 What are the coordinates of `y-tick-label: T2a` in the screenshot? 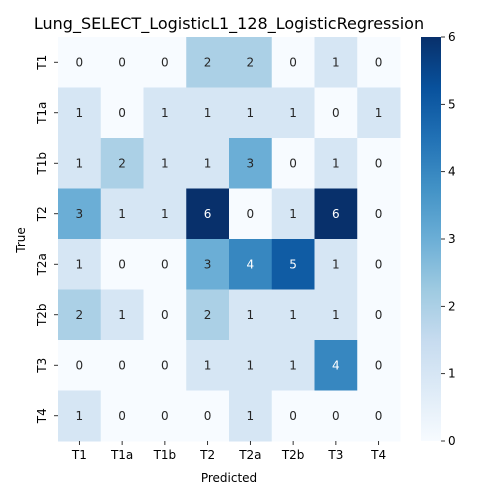 It's located at (42, 264).